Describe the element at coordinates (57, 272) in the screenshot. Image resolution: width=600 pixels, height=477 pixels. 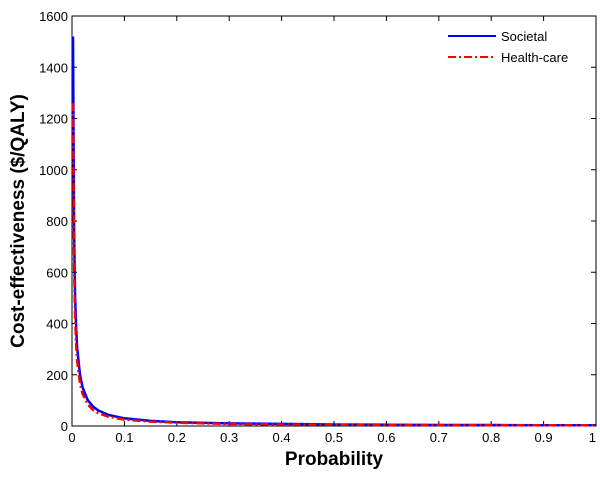
I see `y-tick-label: 600` at that location.